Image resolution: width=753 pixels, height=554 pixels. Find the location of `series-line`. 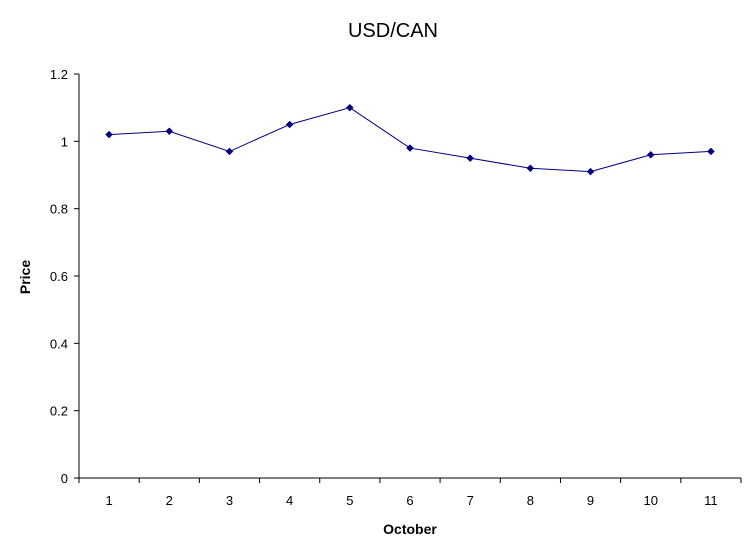

series-line is located at coordinates (410, 140).